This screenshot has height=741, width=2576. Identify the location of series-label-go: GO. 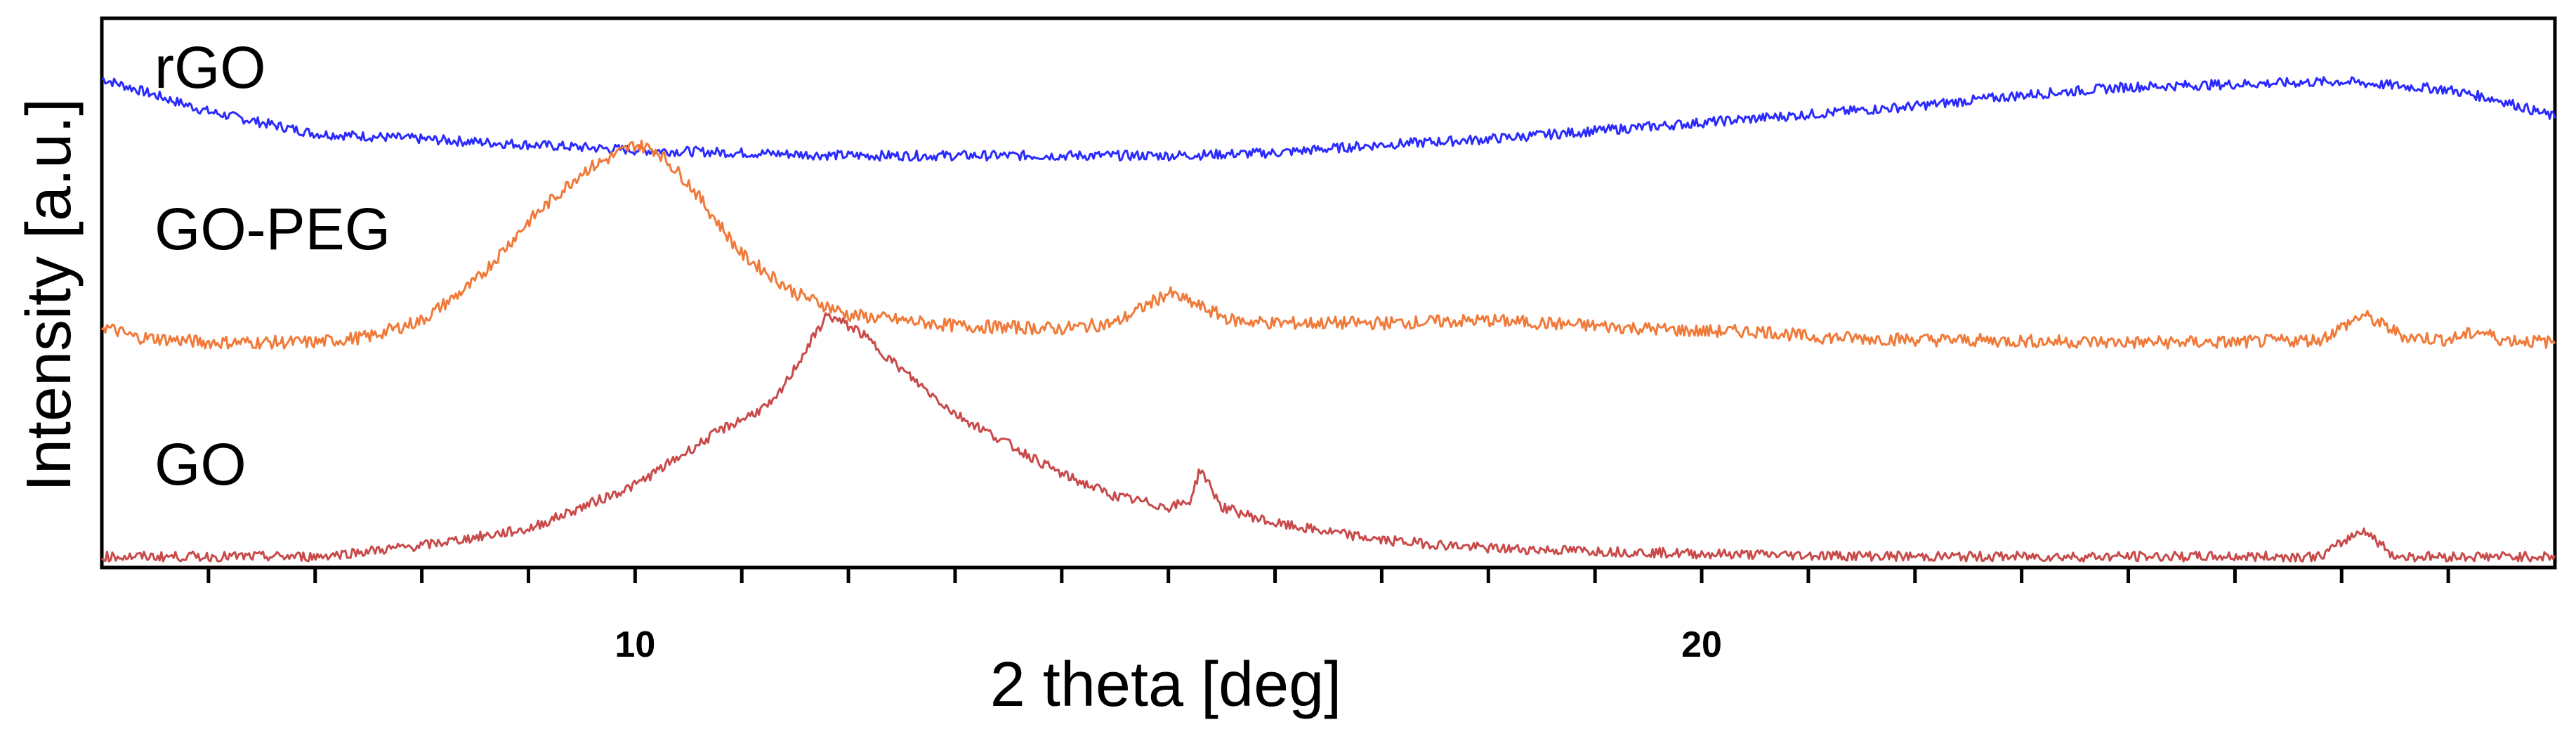
(201, 464).